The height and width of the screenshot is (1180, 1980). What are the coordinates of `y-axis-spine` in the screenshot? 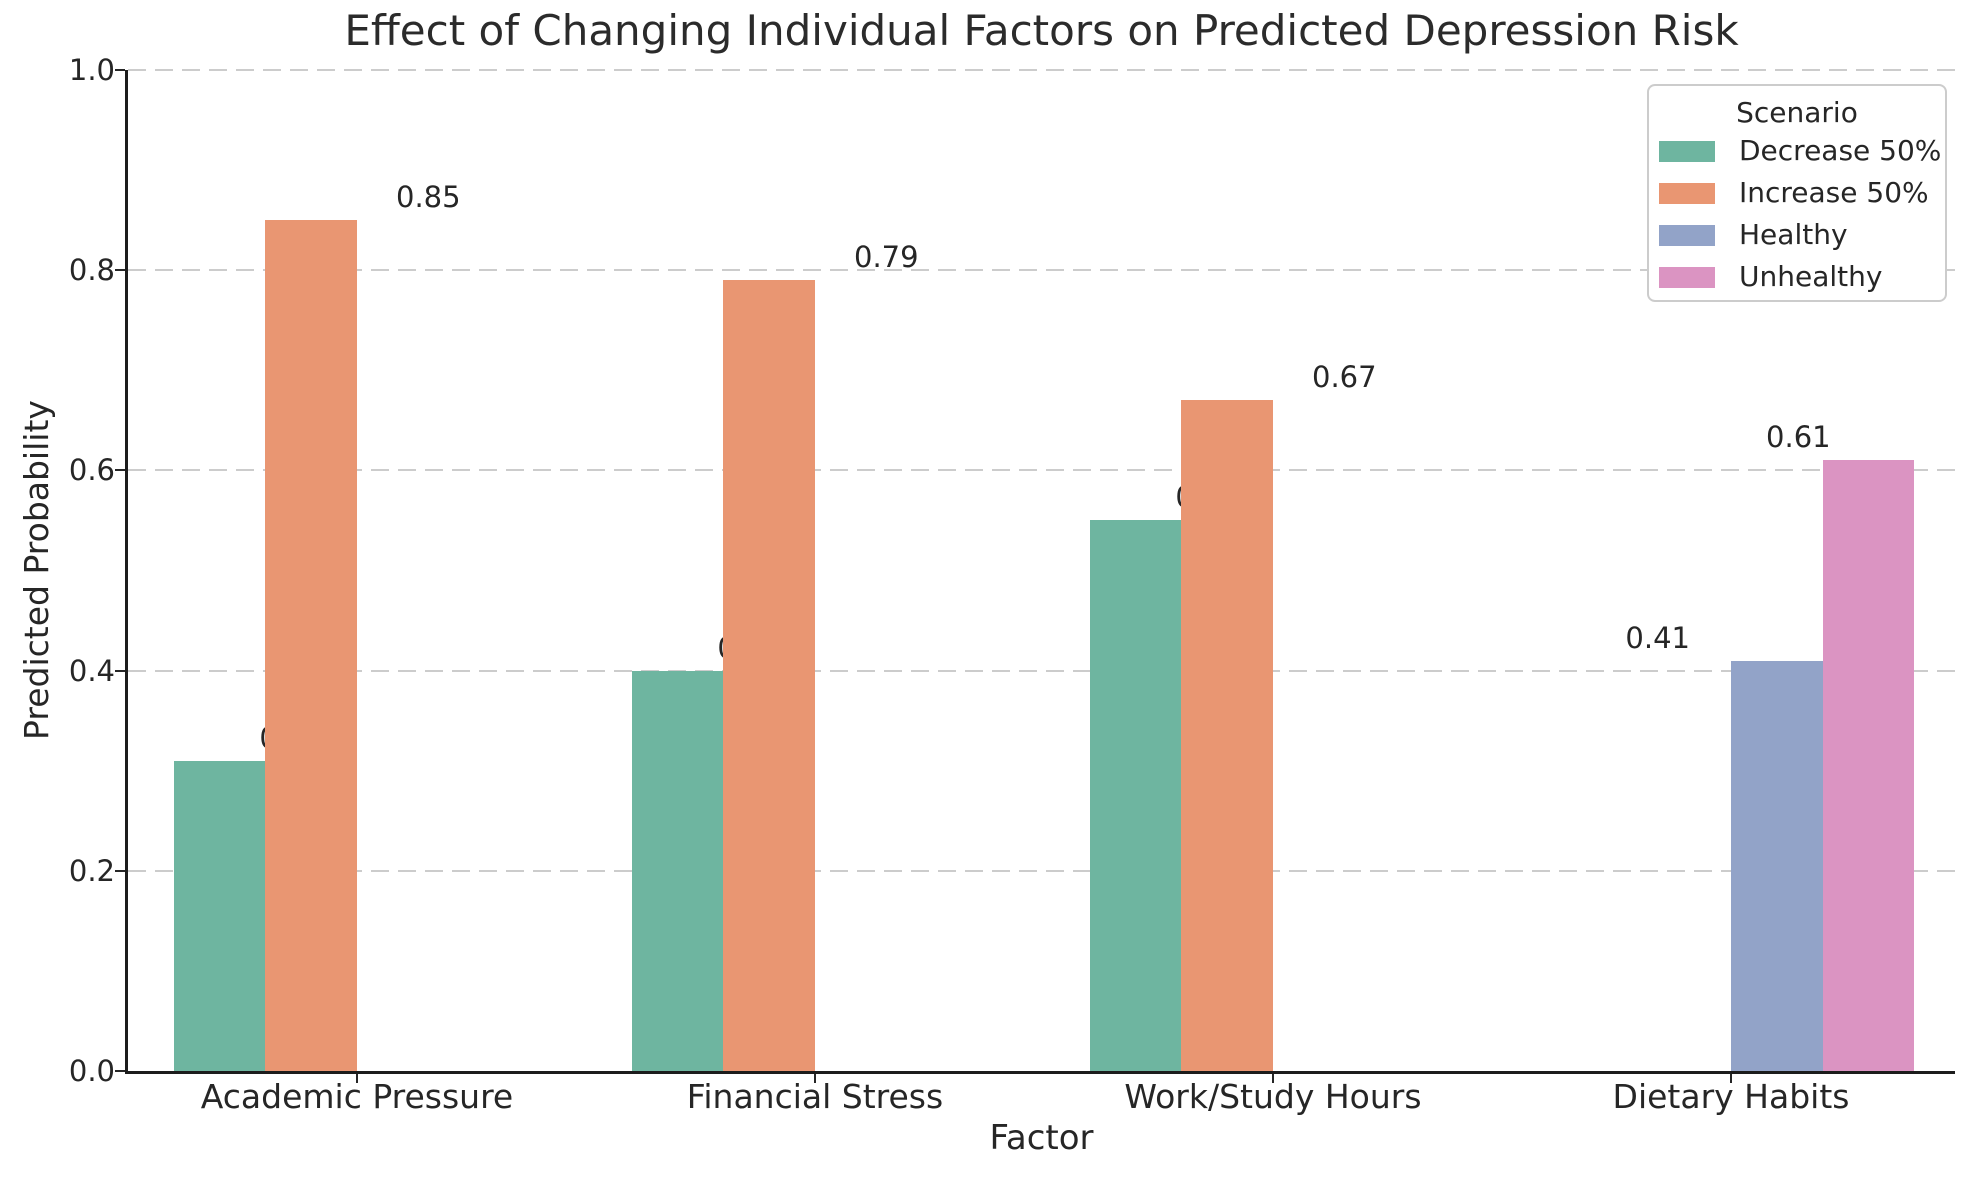 It's located at (126, 572).